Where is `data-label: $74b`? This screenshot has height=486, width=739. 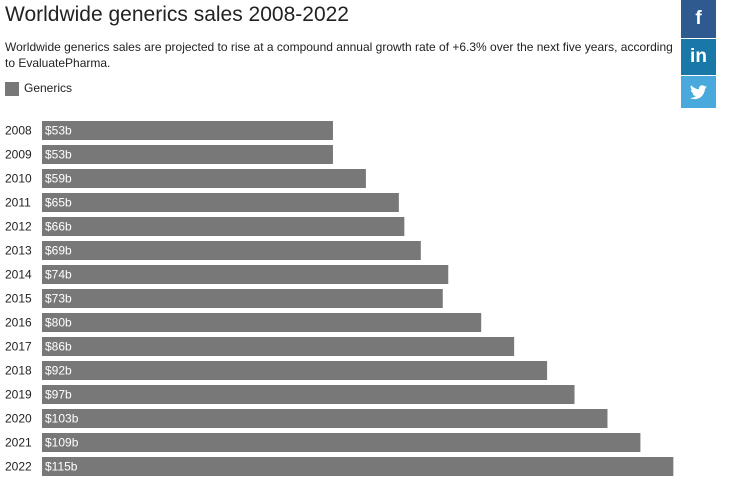 data-label: $74b is located at coordinates (58, 275).